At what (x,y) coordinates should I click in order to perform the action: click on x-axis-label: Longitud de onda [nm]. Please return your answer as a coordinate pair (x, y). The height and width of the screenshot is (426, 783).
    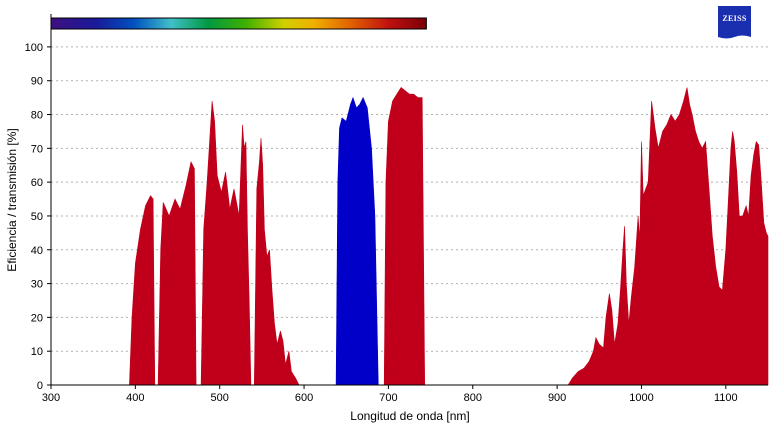
    Looking at the image, I should click on (409, 416).